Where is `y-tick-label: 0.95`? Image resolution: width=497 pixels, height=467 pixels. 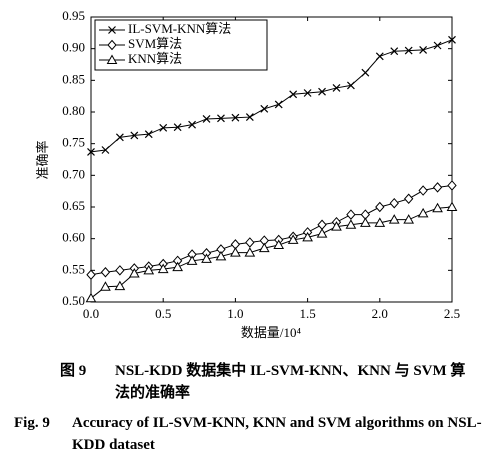
y-tick-label: 0.95 is located at coordinates (73, 15).